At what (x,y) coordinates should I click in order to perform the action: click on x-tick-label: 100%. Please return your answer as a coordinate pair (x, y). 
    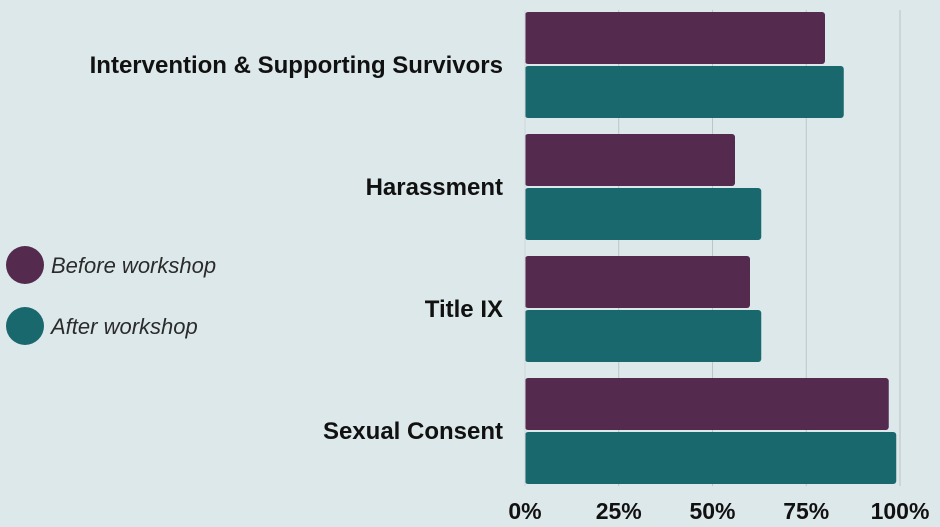
    Looking at the image, I should click on (900, 511).